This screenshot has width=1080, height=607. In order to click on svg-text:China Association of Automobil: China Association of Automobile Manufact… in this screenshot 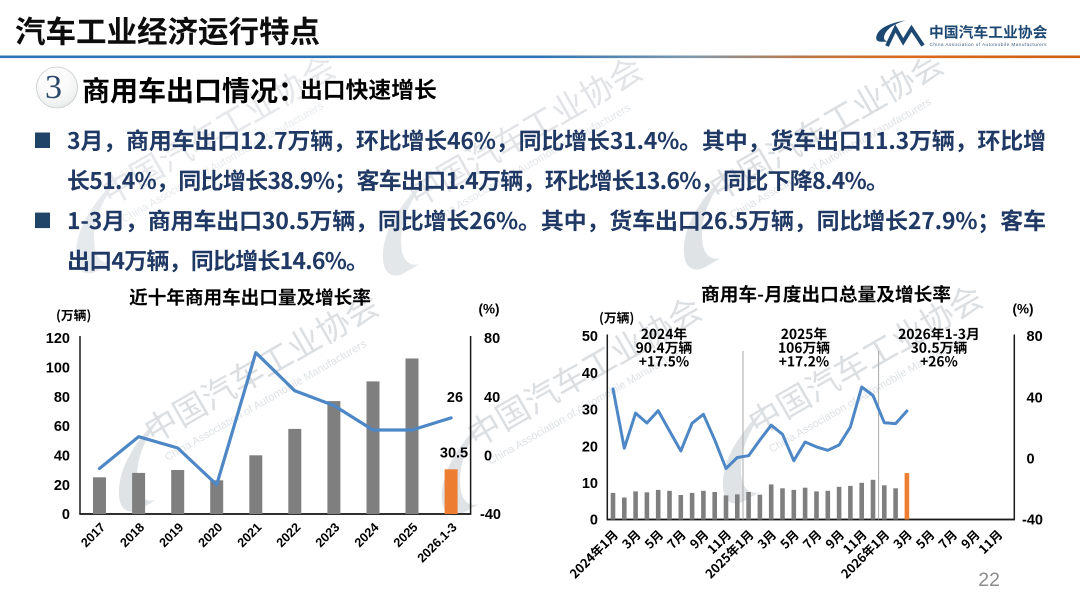, I will do `click(989, 44)`.